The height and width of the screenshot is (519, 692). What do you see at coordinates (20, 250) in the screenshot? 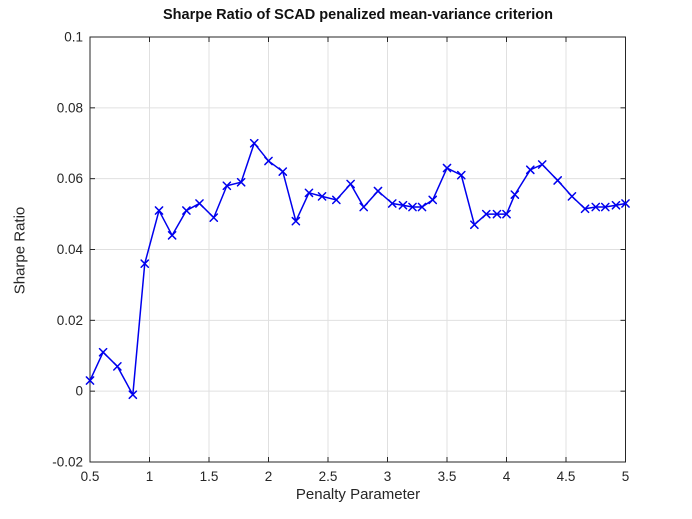
I see `y-axis-label: Sharpe Ratio` at bounding box center [20, 250].